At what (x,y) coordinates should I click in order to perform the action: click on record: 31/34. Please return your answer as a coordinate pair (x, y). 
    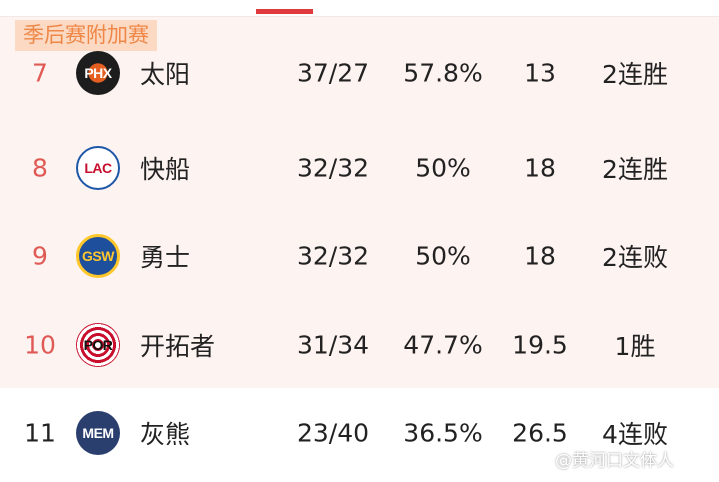
    Looking at the image, I should click on (333, 345).